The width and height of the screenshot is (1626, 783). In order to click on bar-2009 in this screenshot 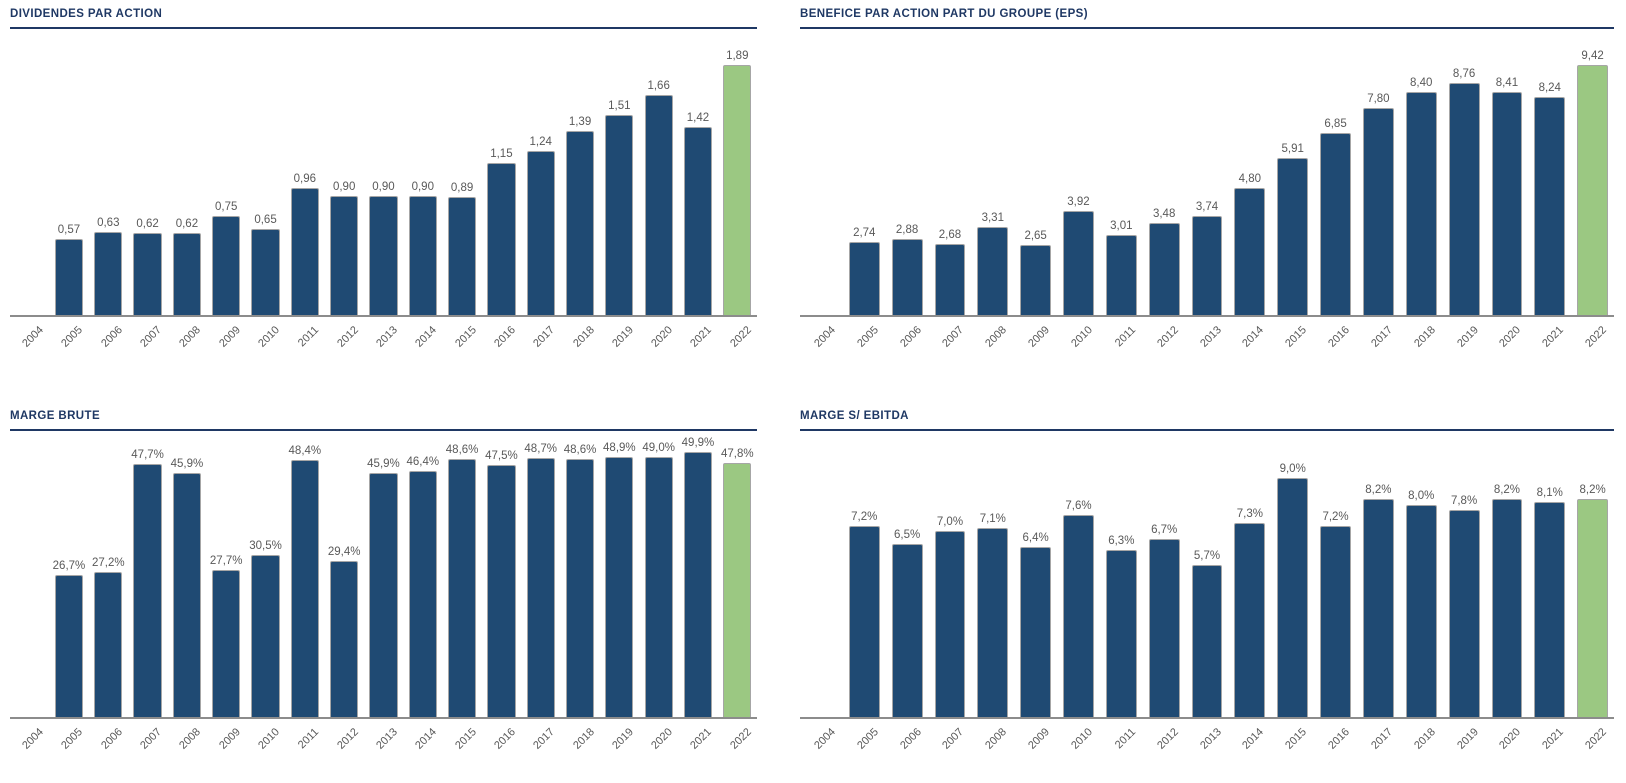, I will do `click(226, 265)`.